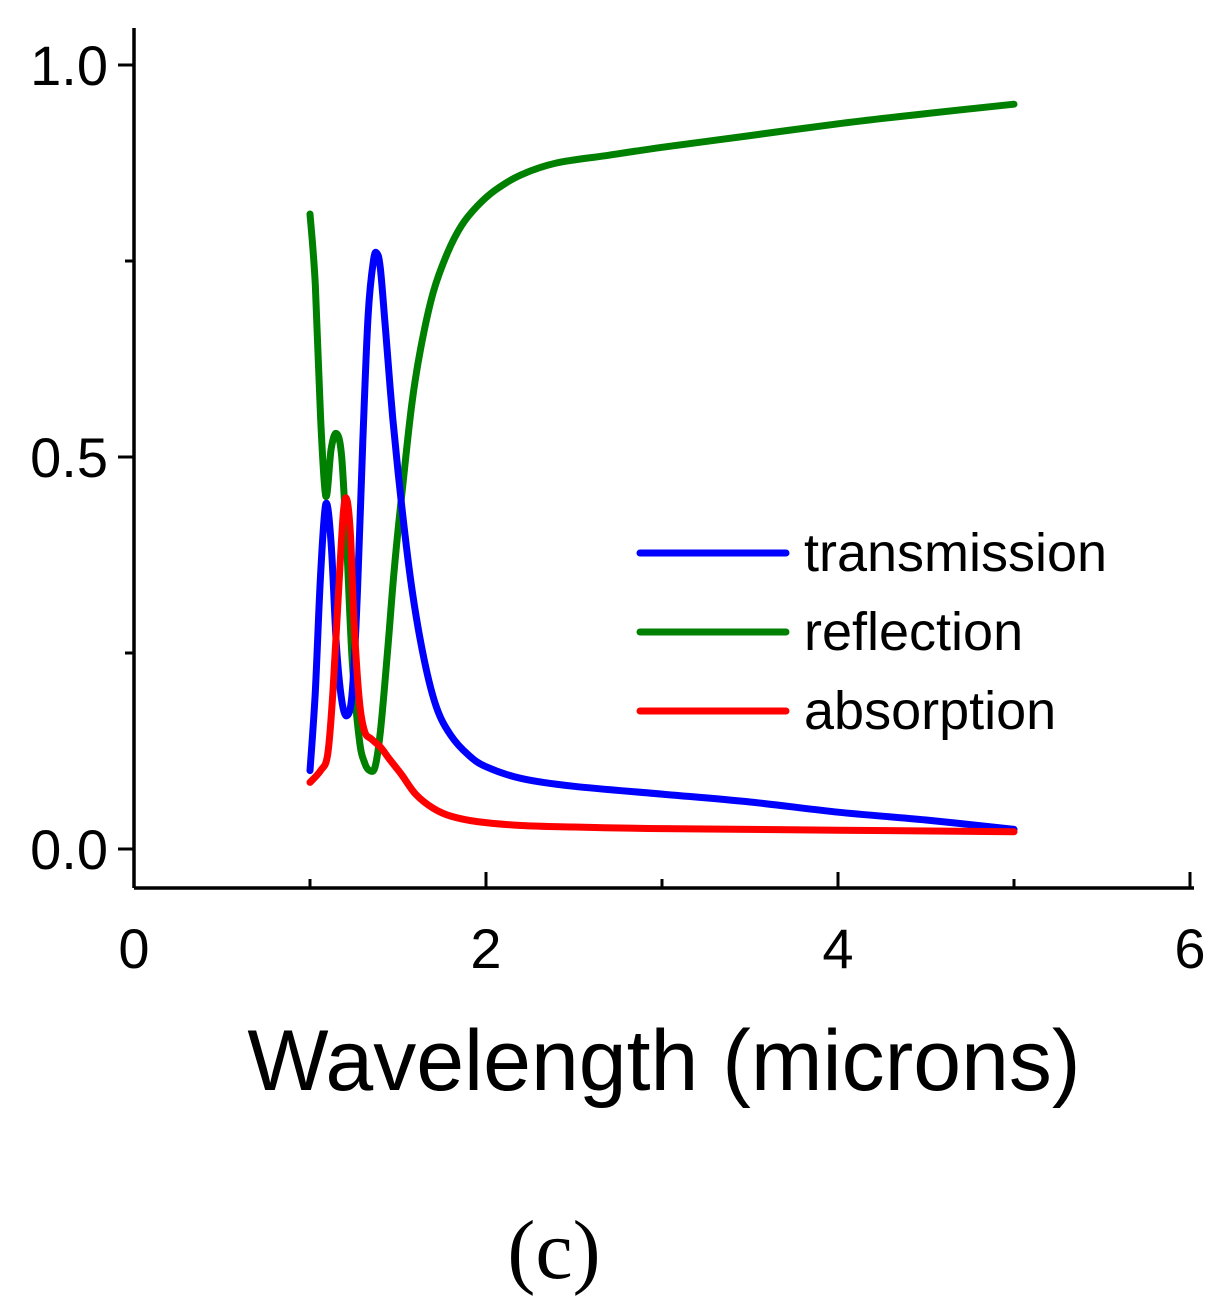 This screenshot has height=1306, width=1229. I want to click on legend: transmission reflection absorption, so click(871, 632).